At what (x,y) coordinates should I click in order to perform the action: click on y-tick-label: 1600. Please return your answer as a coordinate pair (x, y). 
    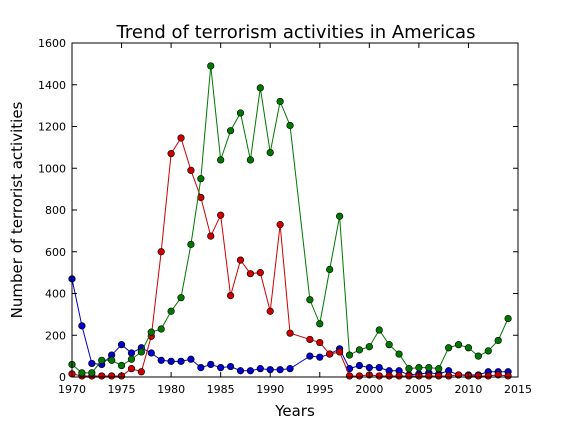
    Looking at the image, I should click on (52, 43).